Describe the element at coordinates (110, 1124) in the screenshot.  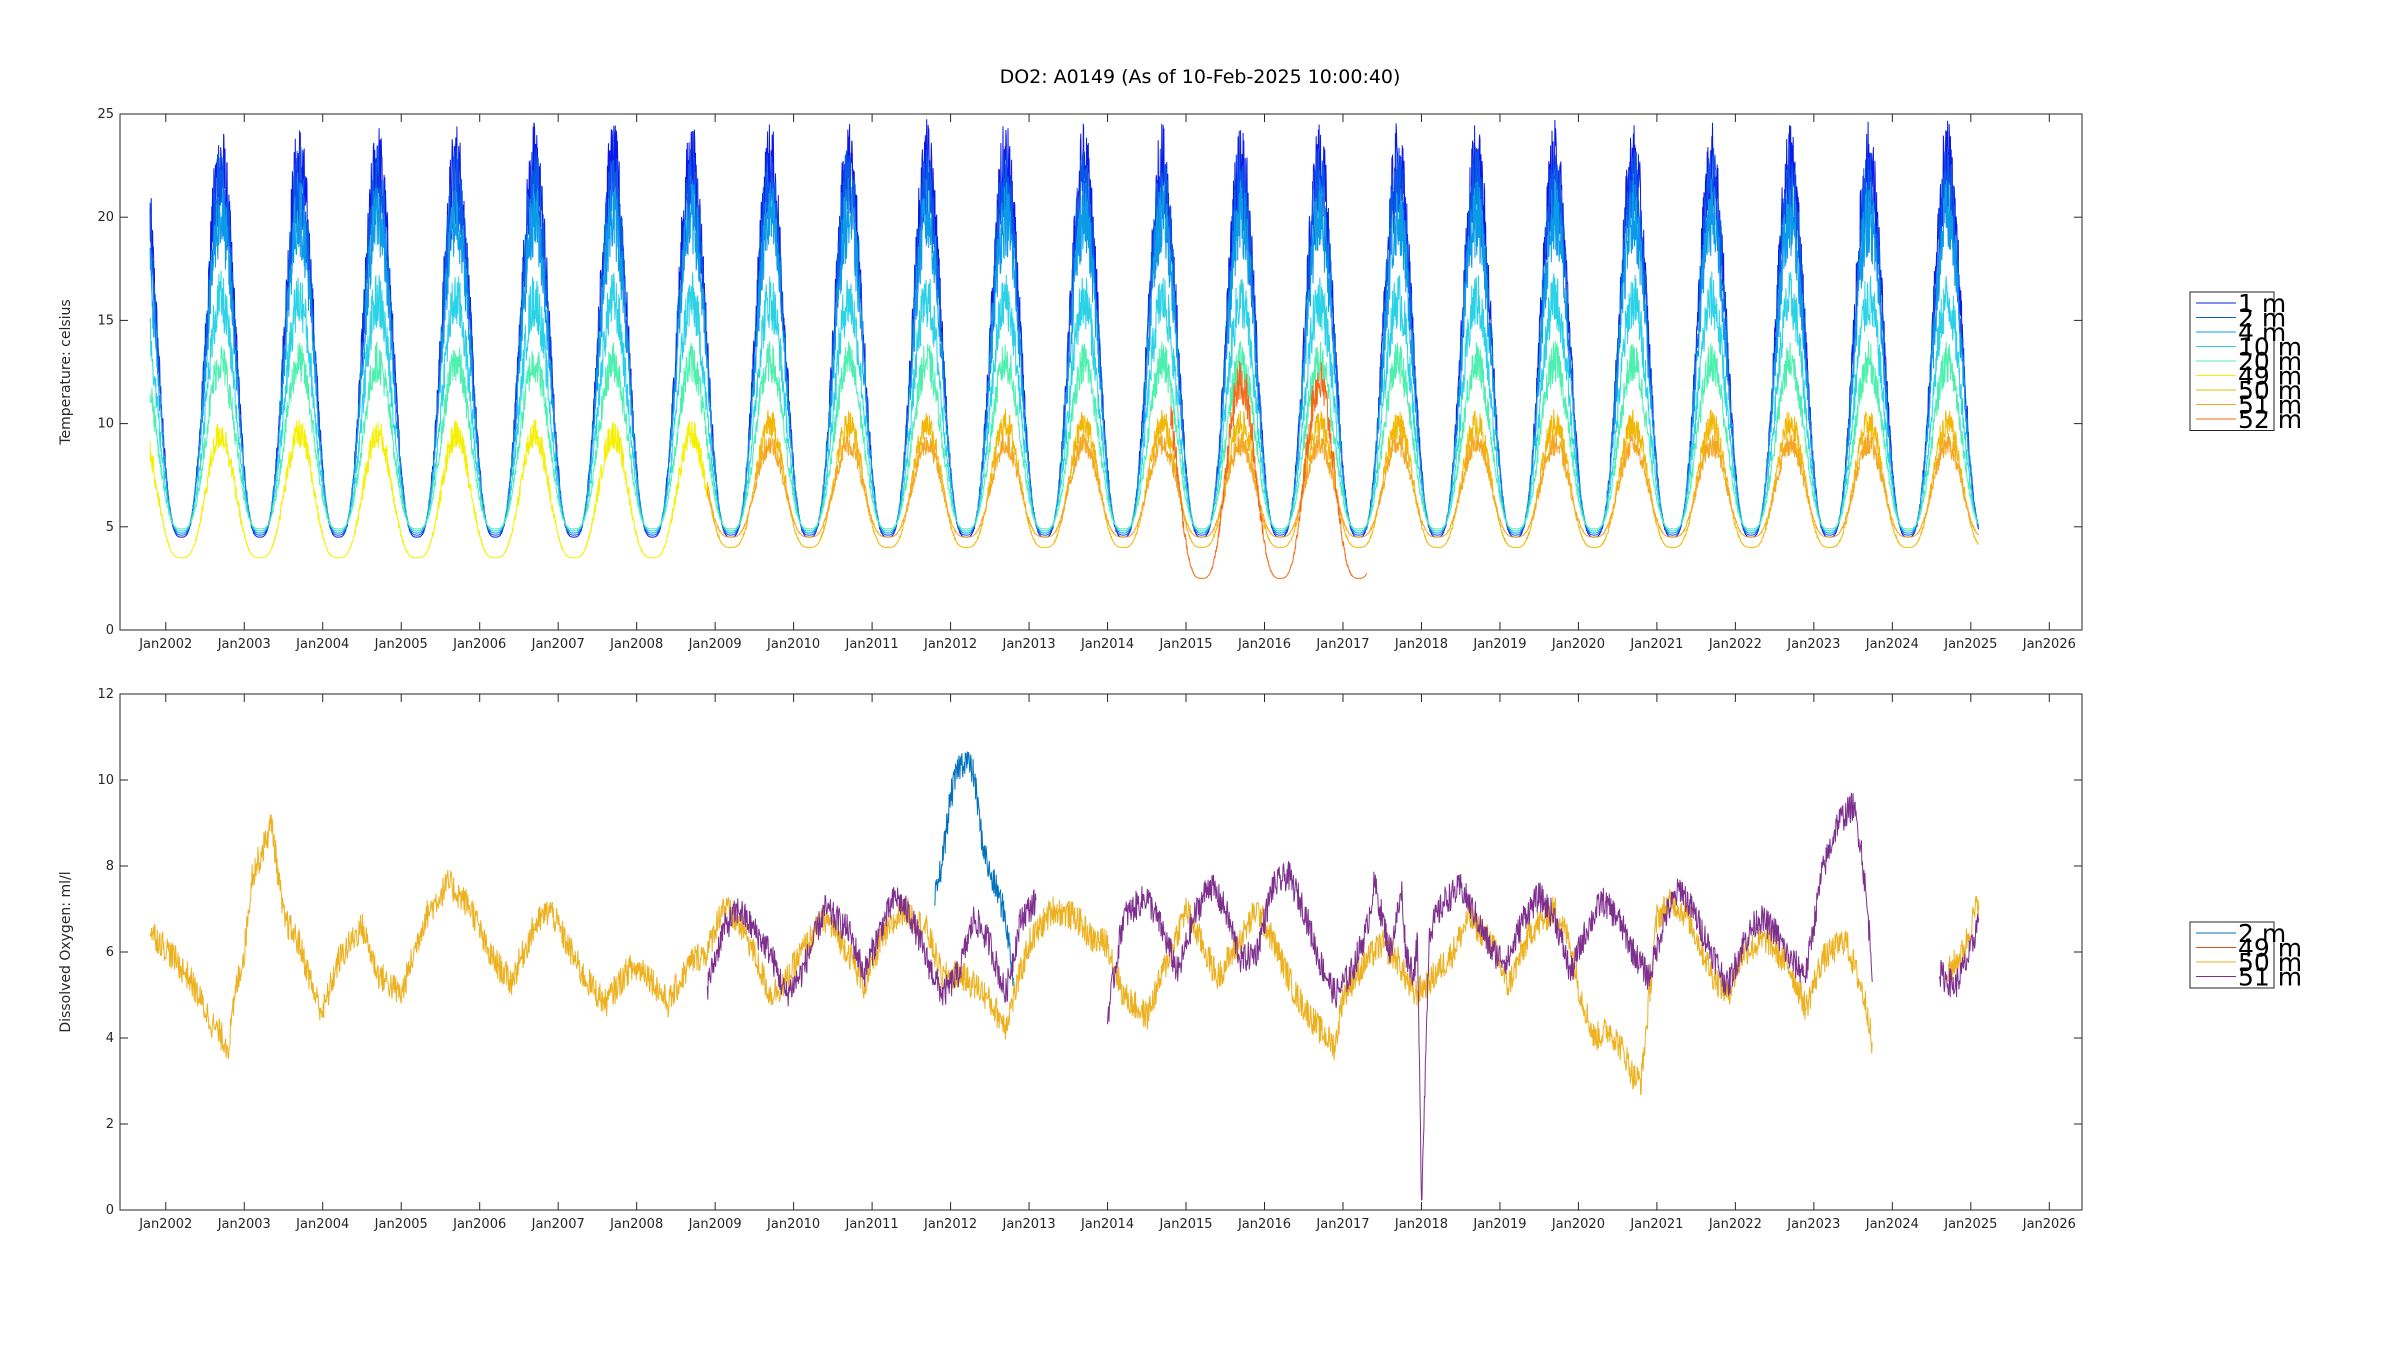
I see `y-tick-label: 2` at that location.